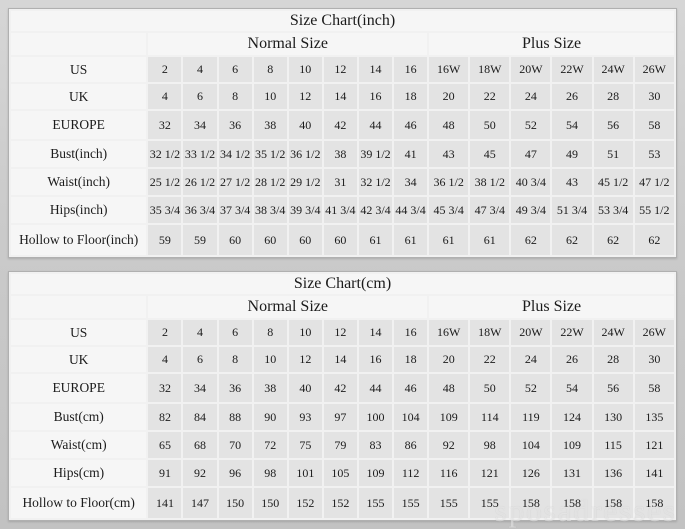 The width and height of the screenshot is (685, 529). What do you see at coordinates (340, 125) in the screenshot?
I see `size-cell: 42` at bounding box center [340, 125].